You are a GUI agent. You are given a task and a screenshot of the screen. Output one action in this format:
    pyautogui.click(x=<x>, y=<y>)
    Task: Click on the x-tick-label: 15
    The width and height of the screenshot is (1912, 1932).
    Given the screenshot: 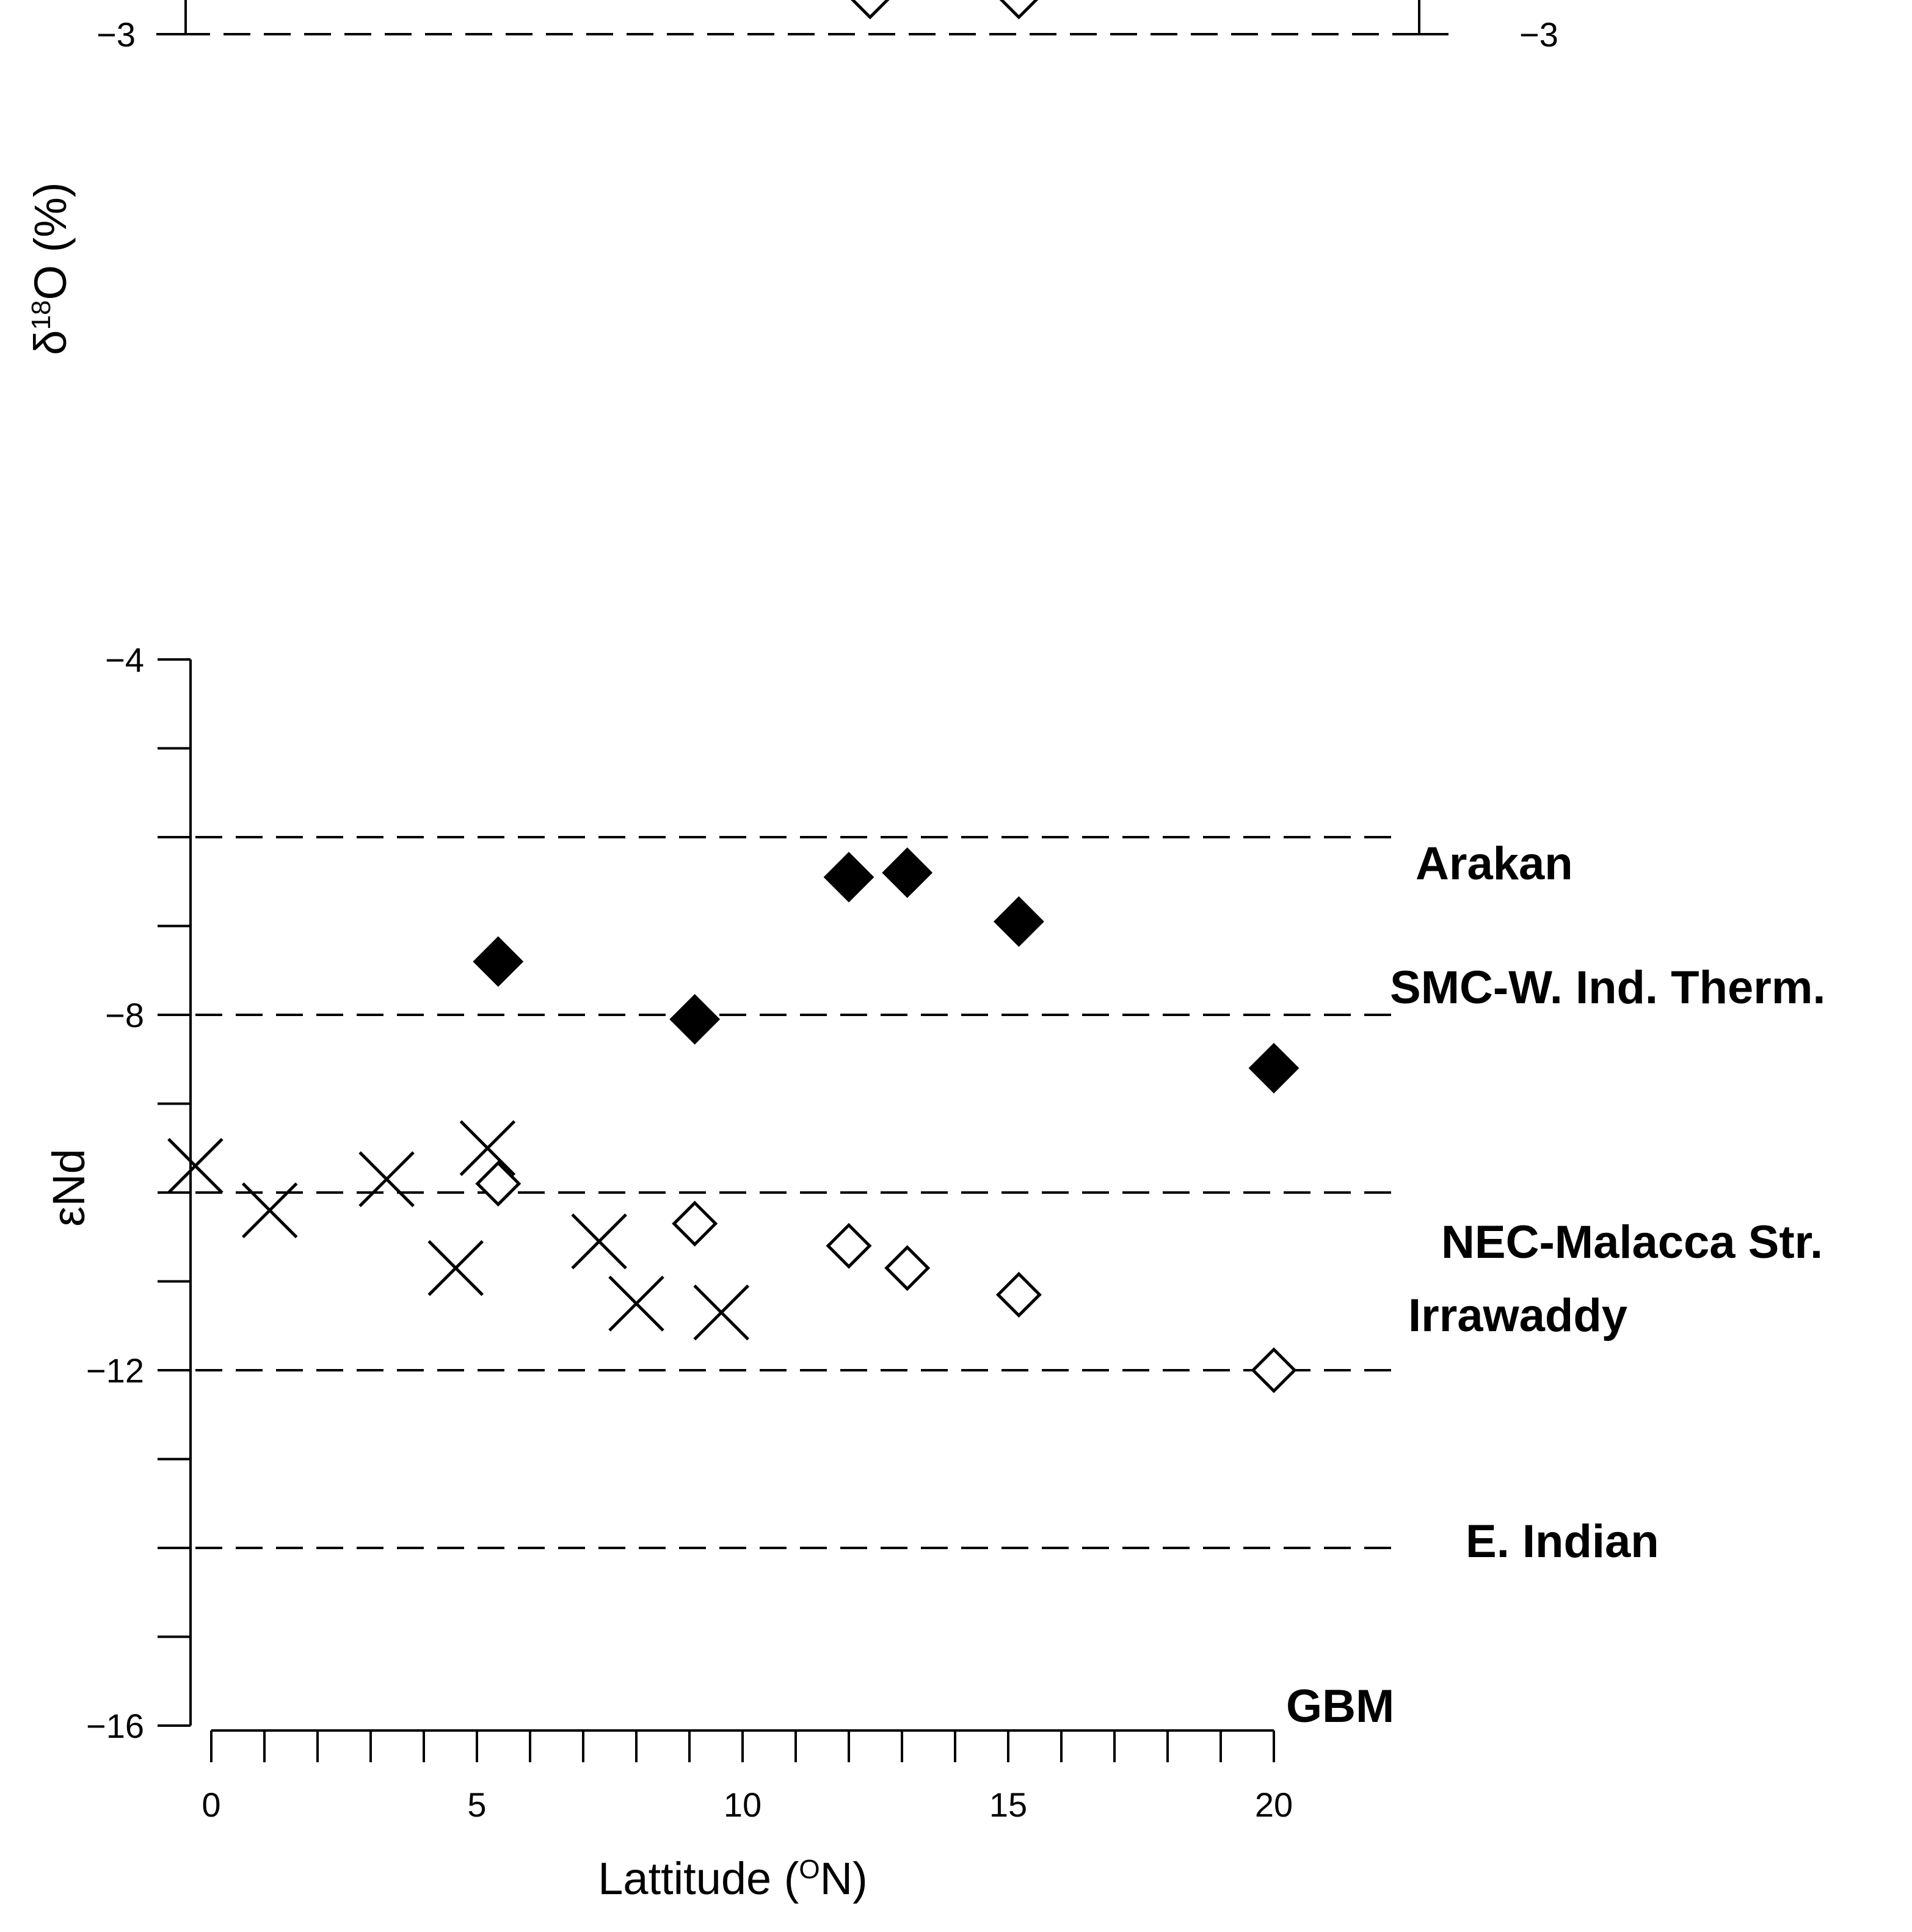 What is the action you would take?
    pyautogui.click(x=1008, y=1804)
    